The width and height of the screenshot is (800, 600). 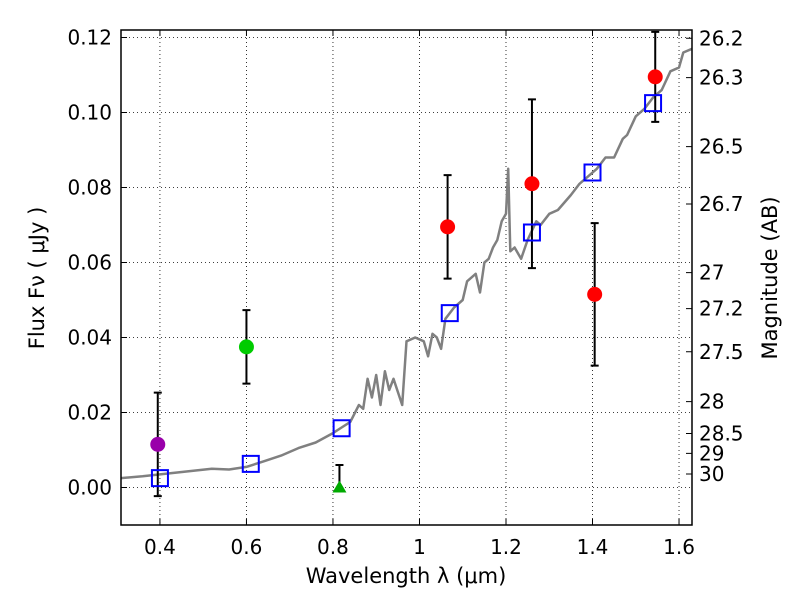 I want to click on y-axis-label: Flux Fν ( μJy ), so click(x=37, y=278).